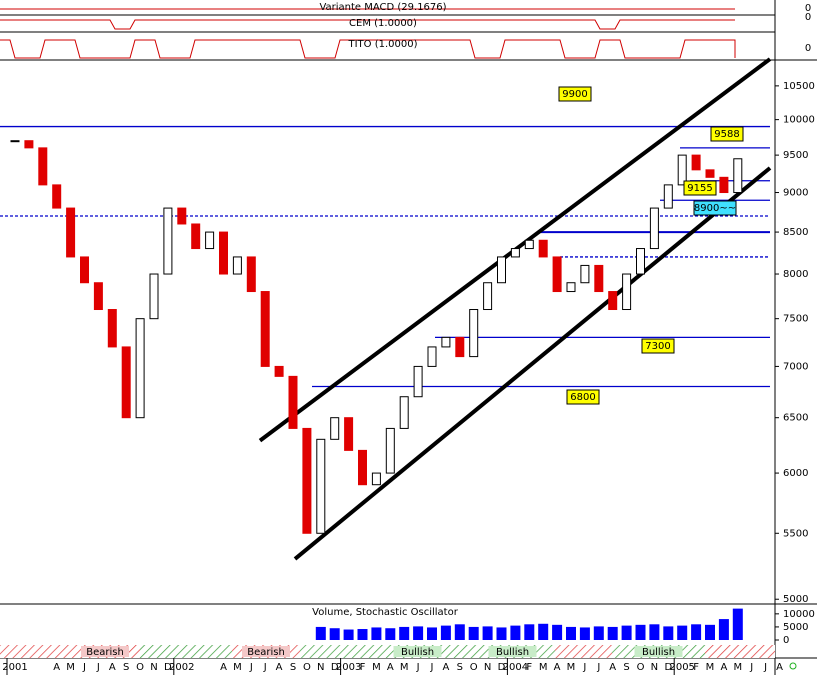 The image size is (817, 675). What do you see at coordinates (474, 667) in the screenshot?
I see `x-tick-label: O` at bounding box center [474, 667].